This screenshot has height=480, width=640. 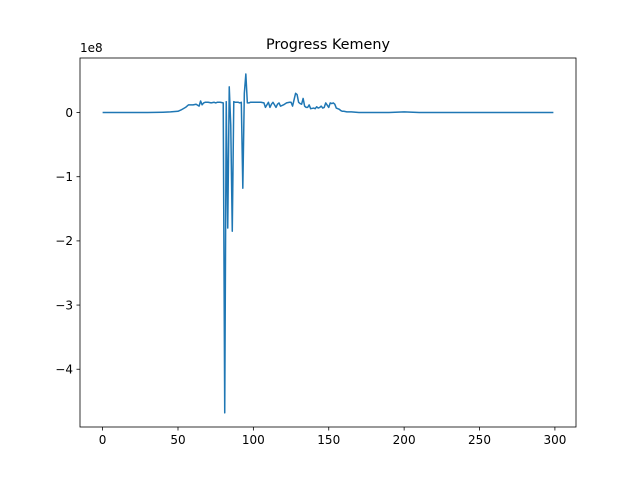 What do you see at coordinates (69, 113) in the screenshot?
I see `y-tick-label: 0` at bounding box center [69, 113].